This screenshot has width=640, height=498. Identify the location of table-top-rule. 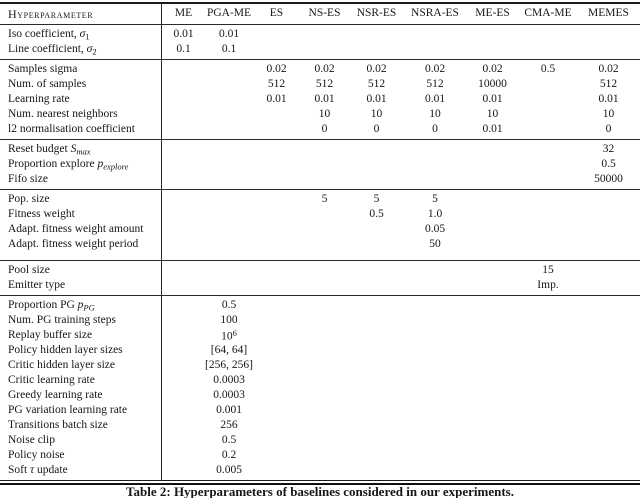
(320, 3).